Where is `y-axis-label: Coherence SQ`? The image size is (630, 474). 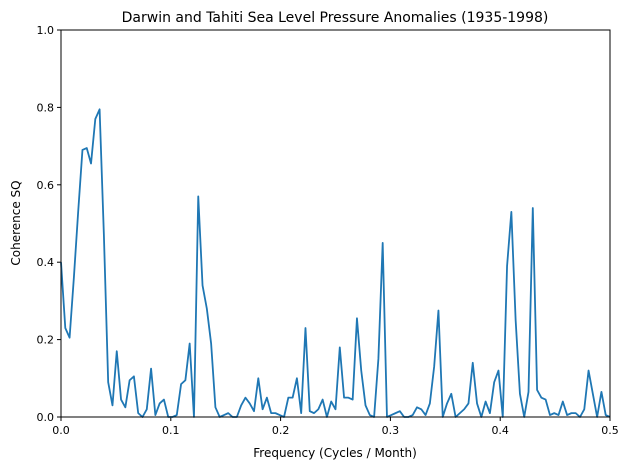
y-axis-label: Coherence SQ is located at coordinates (16, 222).